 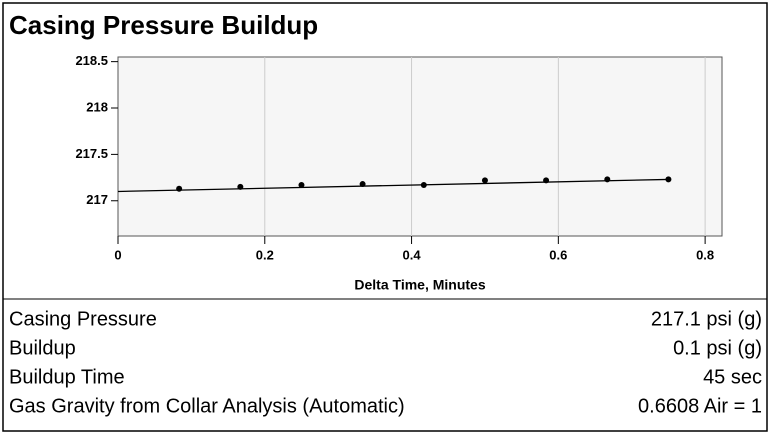 I want to click on x-tick-label: 0.8, so click(x=705, y=254).